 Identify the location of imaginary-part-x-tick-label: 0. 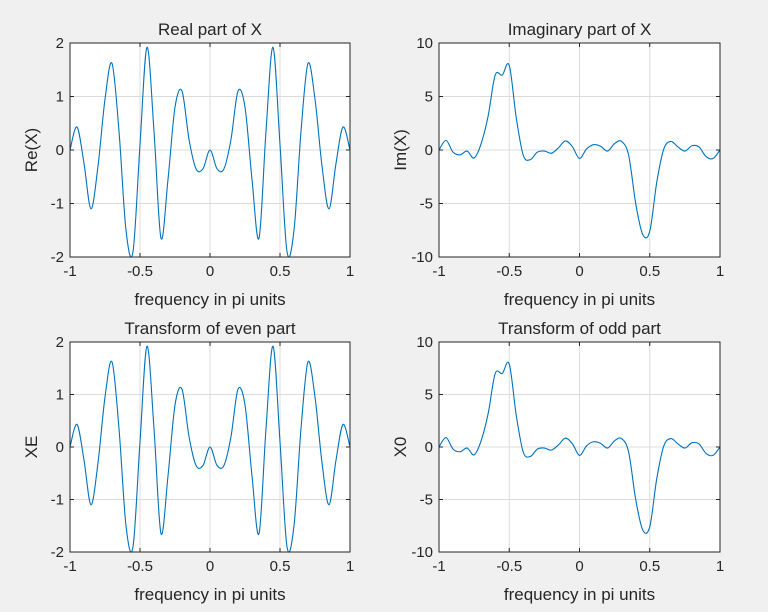
(579, 271).